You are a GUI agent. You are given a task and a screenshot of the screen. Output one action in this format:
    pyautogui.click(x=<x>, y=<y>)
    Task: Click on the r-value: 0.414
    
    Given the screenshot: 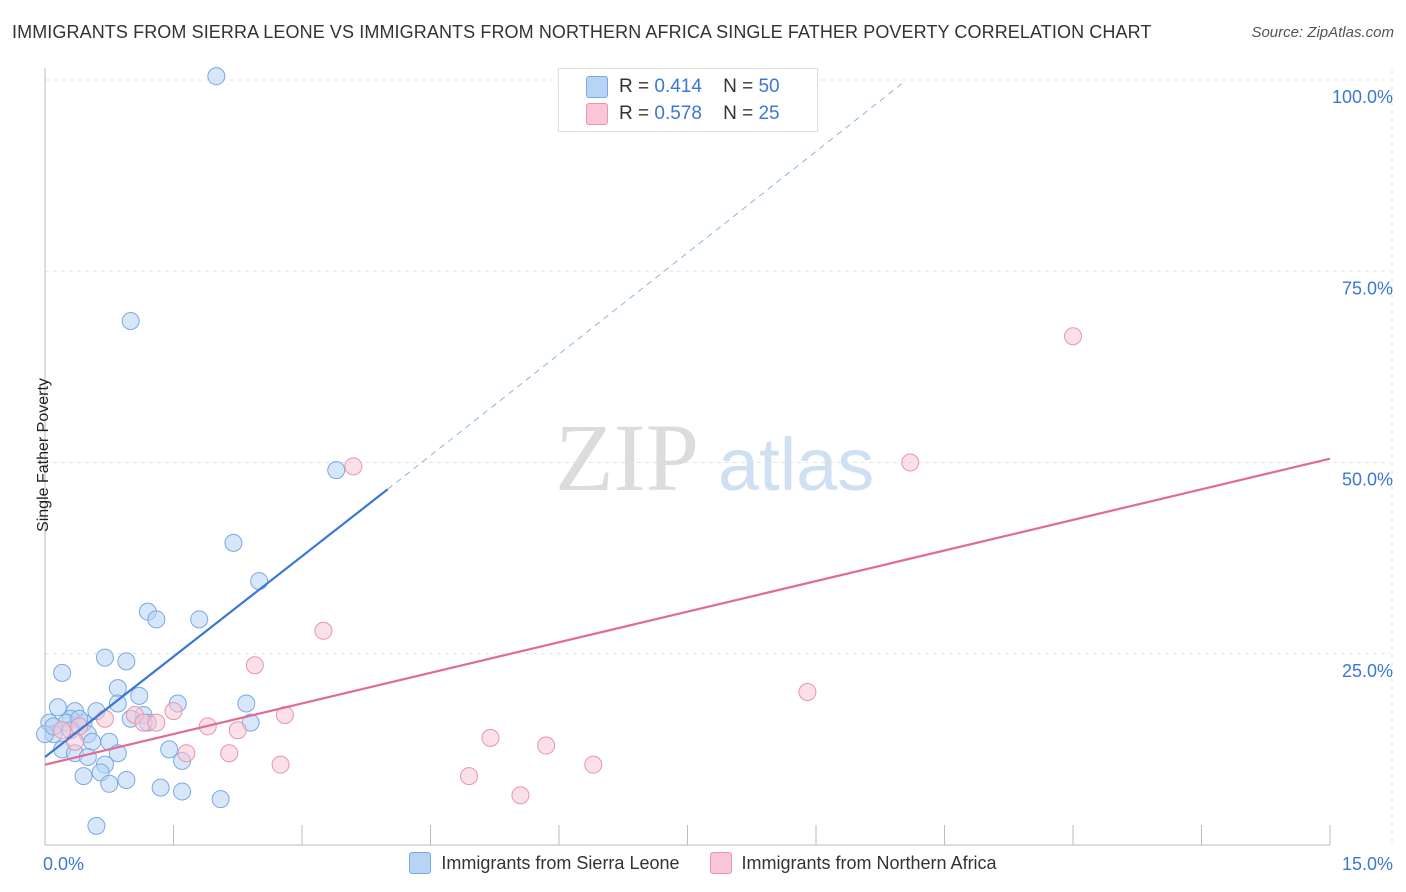 What is the action you would take?
    pyautogui.click(x=678, y=86)
    